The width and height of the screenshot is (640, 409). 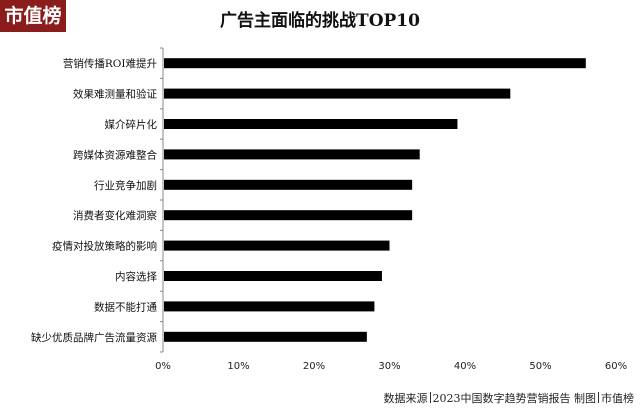 I want to click on chart-footer: 数据来源 2023中国数字趋势营销报告 制图 市值榜, so click(x=508, y=398).